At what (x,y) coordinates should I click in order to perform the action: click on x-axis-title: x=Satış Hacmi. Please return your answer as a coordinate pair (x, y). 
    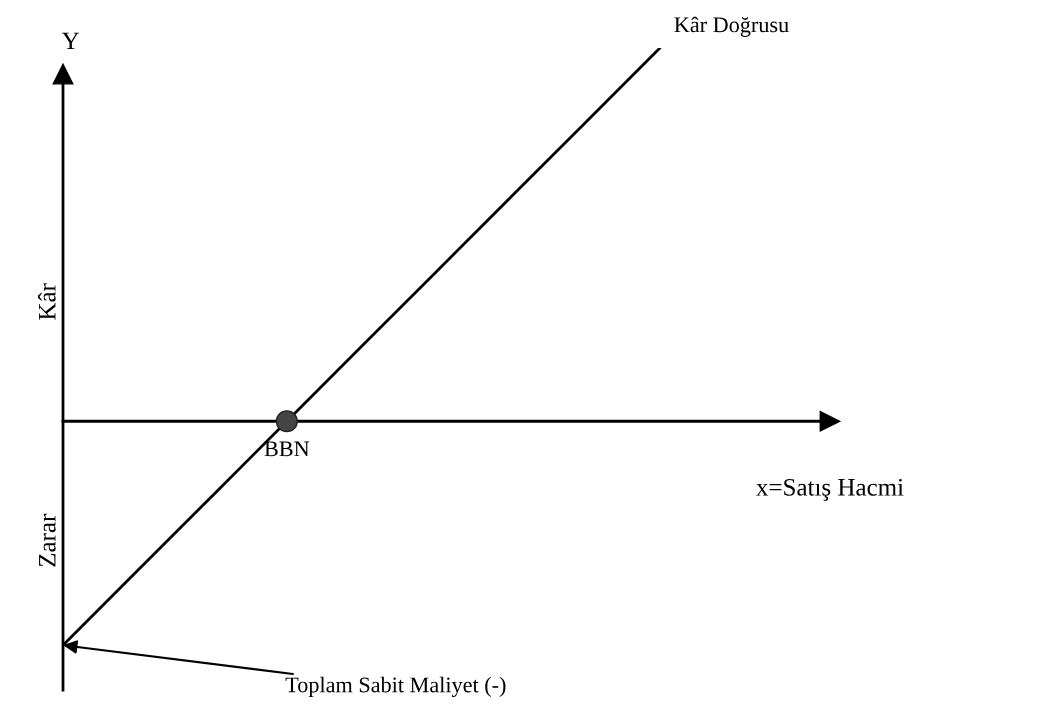
    Looking at the image, I should click on (830, 489).